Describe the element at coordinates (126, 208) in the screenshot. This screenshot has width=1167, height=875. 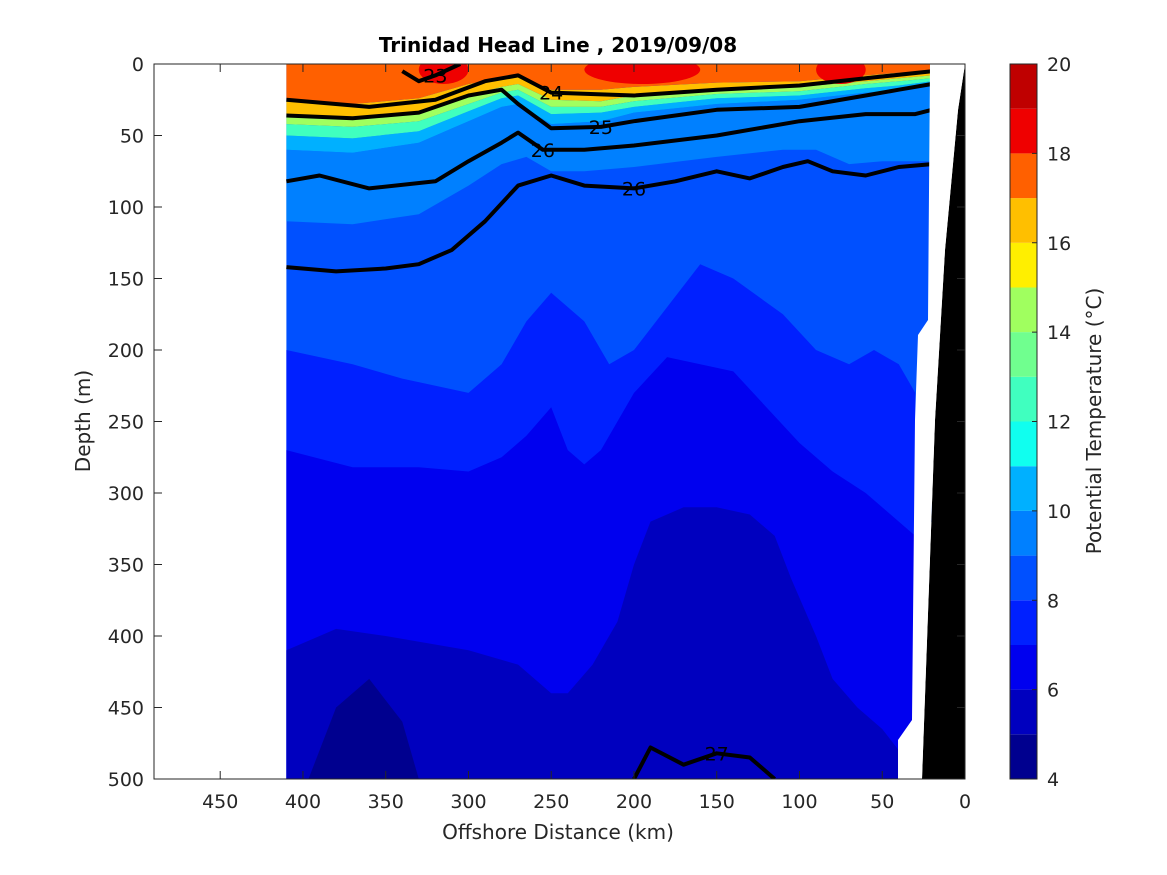
I see `y-tick-label-100: 100` at that location.